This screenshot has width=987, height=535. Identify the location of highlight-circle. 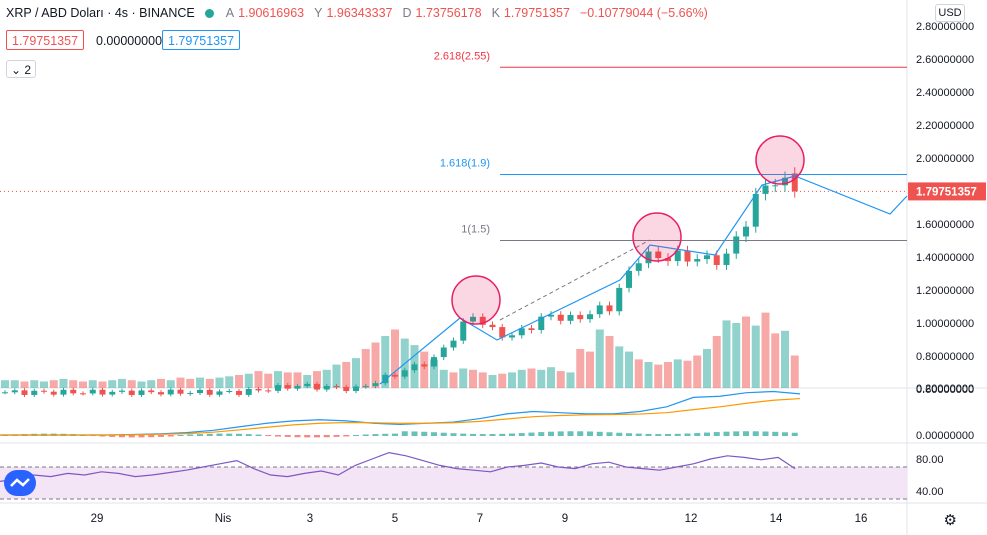
(780, 160).